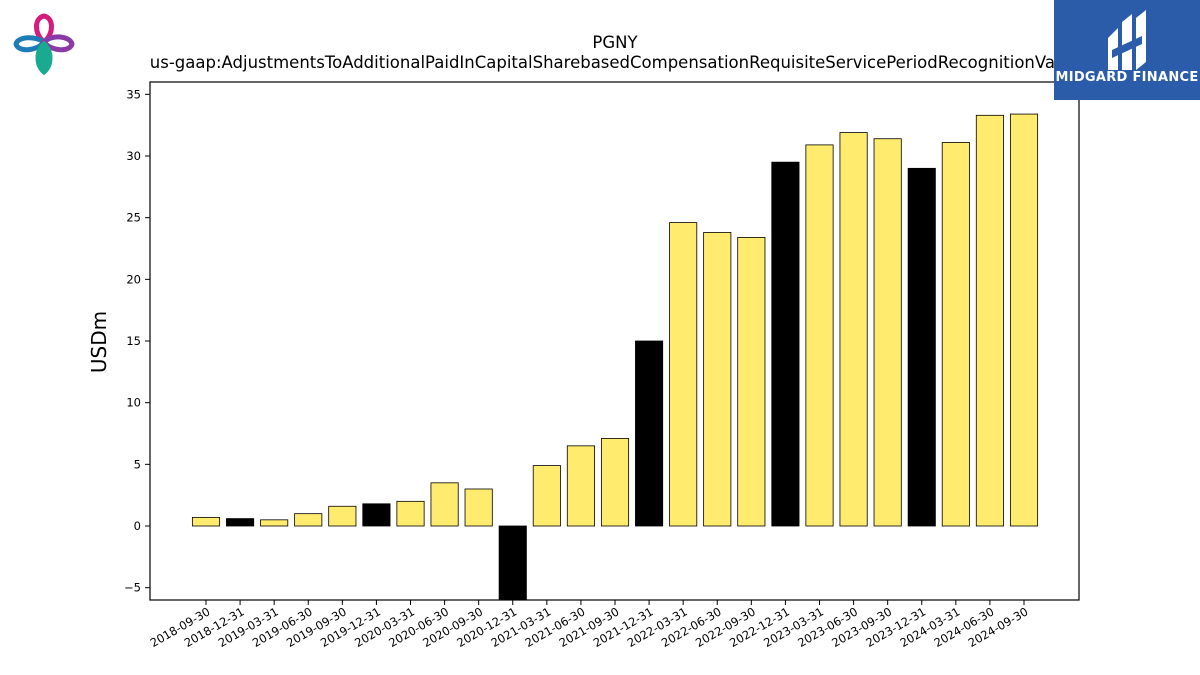 This screenshot has height=675, width=1200. What do you see at coordinates (137, 526) in the screenshot?
I see `y-tick-label: 0` at bounding box center [137, 526].